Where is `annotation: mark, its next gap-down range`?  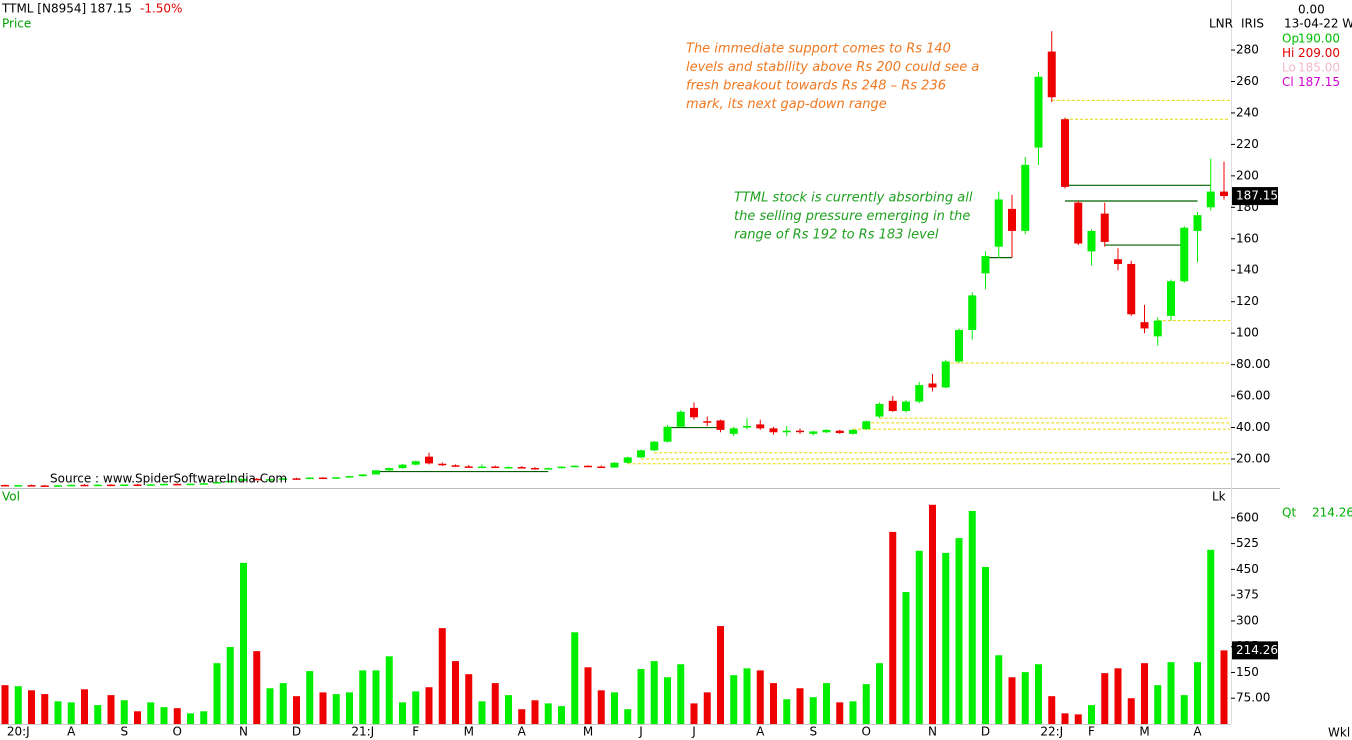
annotation: mark, its next gap-down range is located at coordinates (786, 104).